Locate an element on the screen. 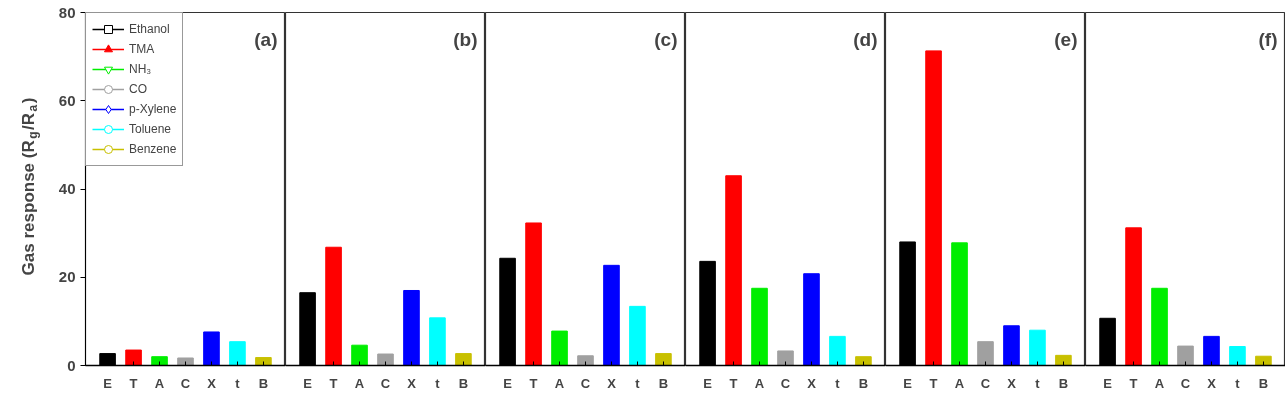 This screenshot has width=1287, height=414. annotation: (e) is located at coordinates (1066, 39).